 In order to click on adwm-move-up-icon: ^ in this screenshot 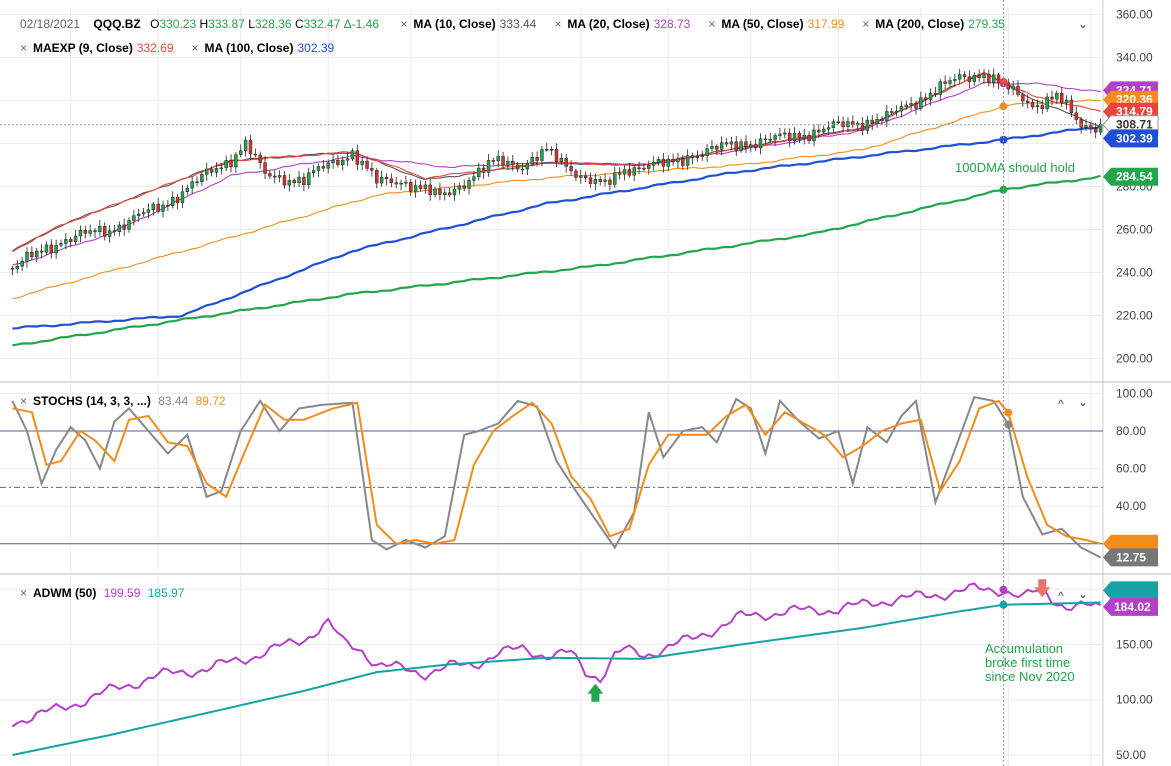, I will do `click(1061, 596)`.